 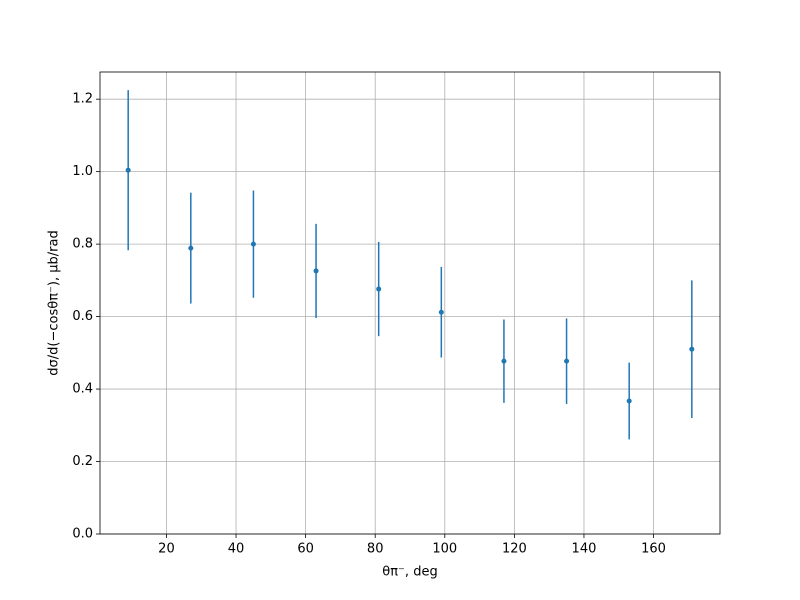 I want to click on x-axis-label: θπ⁻, deg, so click(x=409, y=572).